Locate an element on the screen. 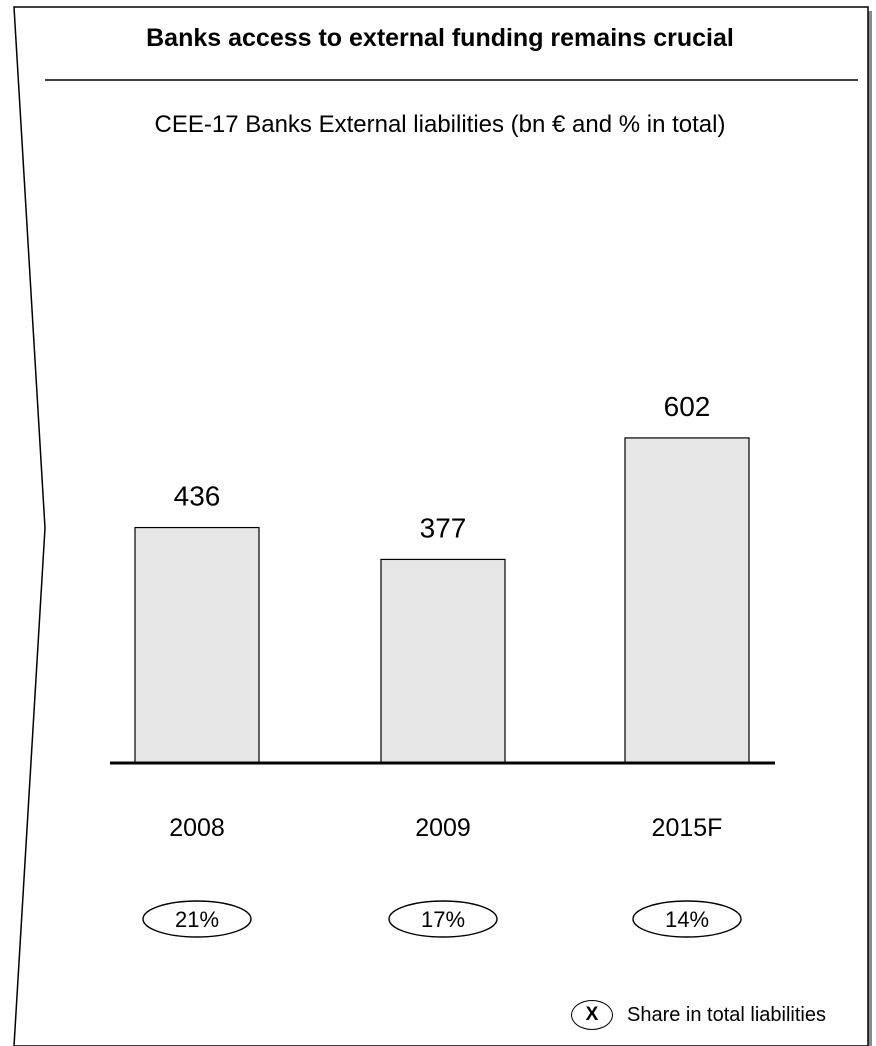 Image resolution: width=876 pixels, height=1046 pixels. legend-marker: X is located at coordinates (592, 1015).